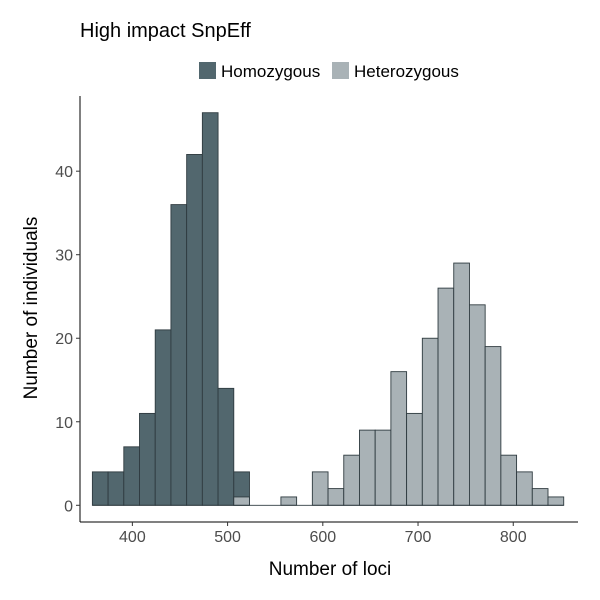 The image size is (600, 600). I want to click on y-tick-label-0: 0, so click(68, 506).